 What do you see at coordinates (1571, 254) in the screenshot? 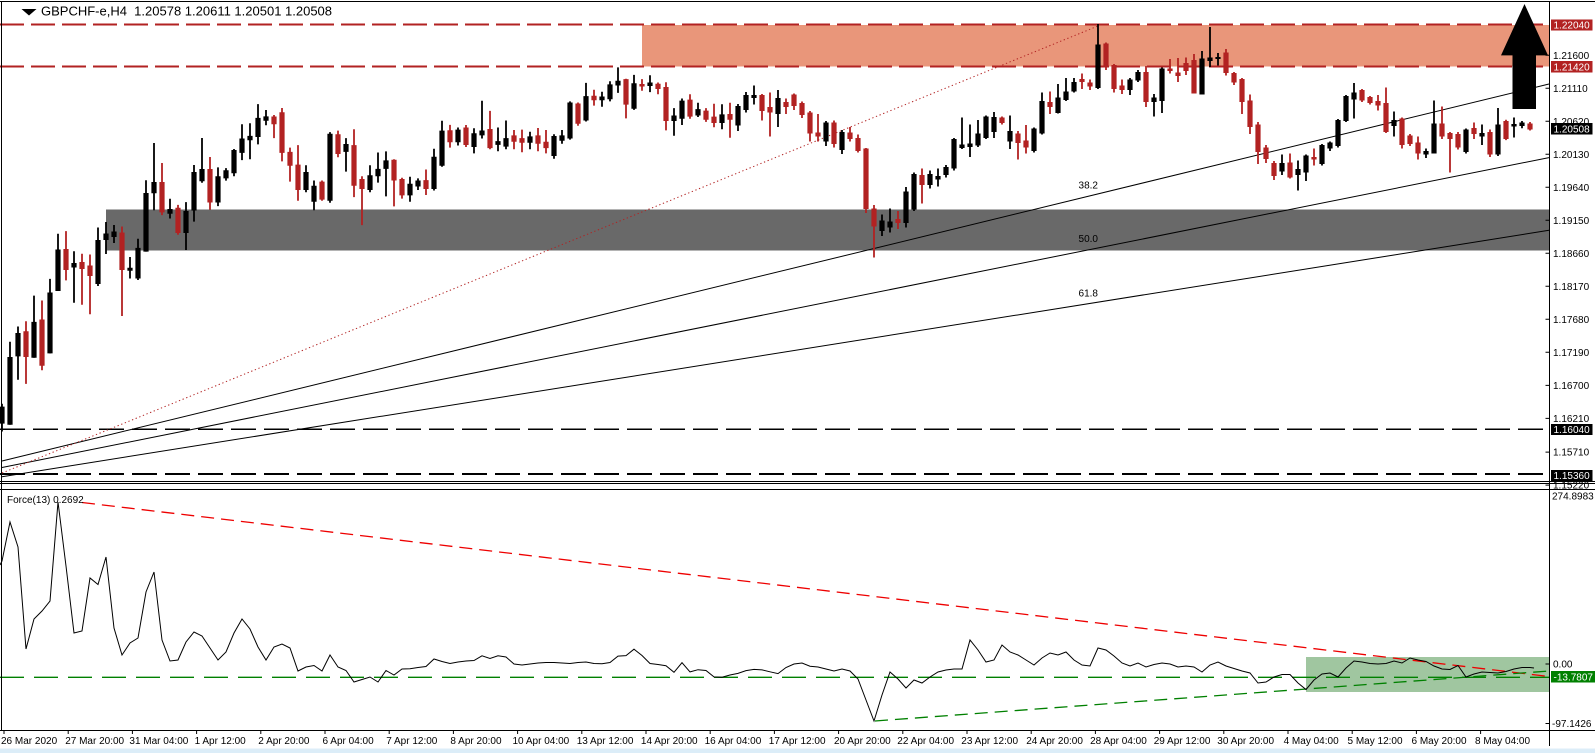
I see `svg-text: 1.18660` at bounding box center [1571, 254].